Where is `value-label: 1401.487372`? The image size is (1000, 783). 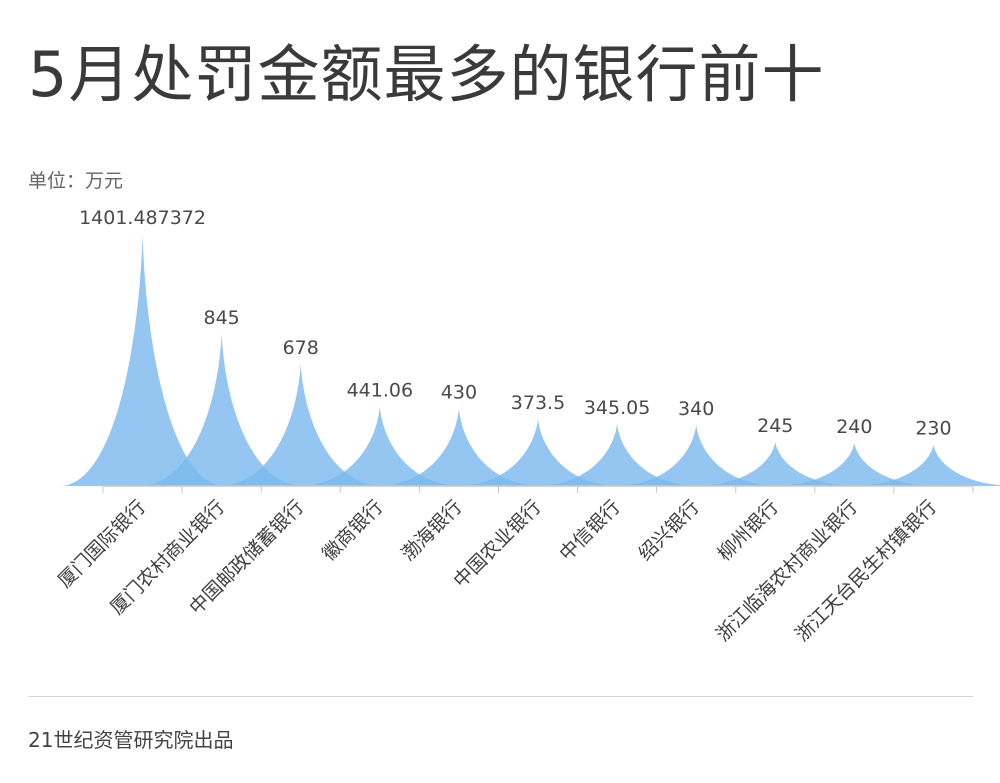 value-label: 1401.487372 is located at coordinates (142, 218).